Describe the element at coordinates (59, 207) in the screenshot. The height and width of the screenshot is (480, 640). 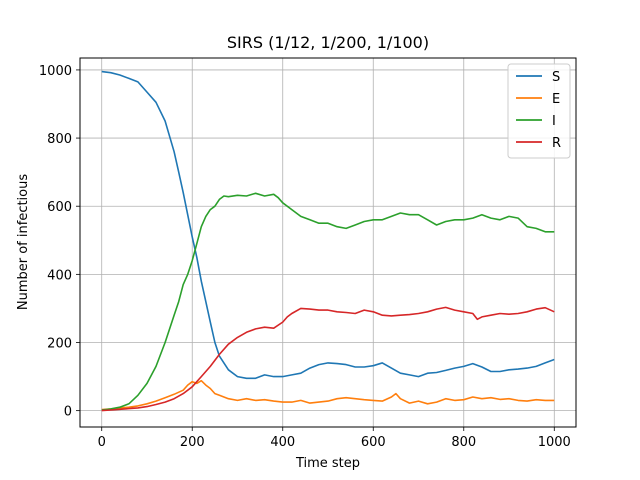
I see `y-tick-label: 600` at that location.